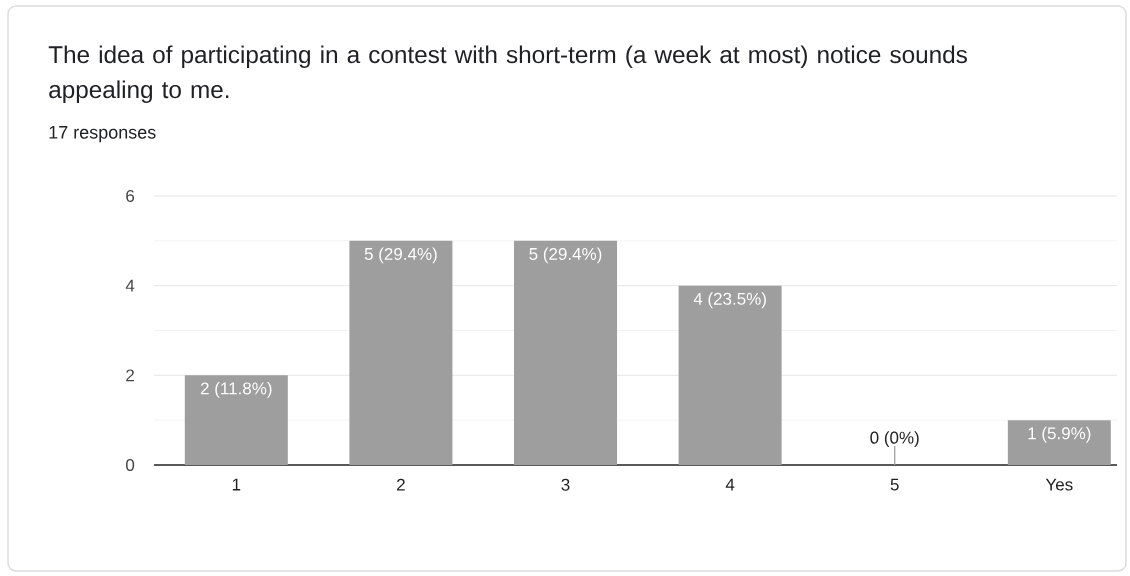 The width and height of the screenshot is (1130, 576). Describe the element at coordinates (507, 74) in the screenshot. I see `chart-title: The idea of participating in a contest with short-term (a week at most) notice sounds appealing to me.` at that location.